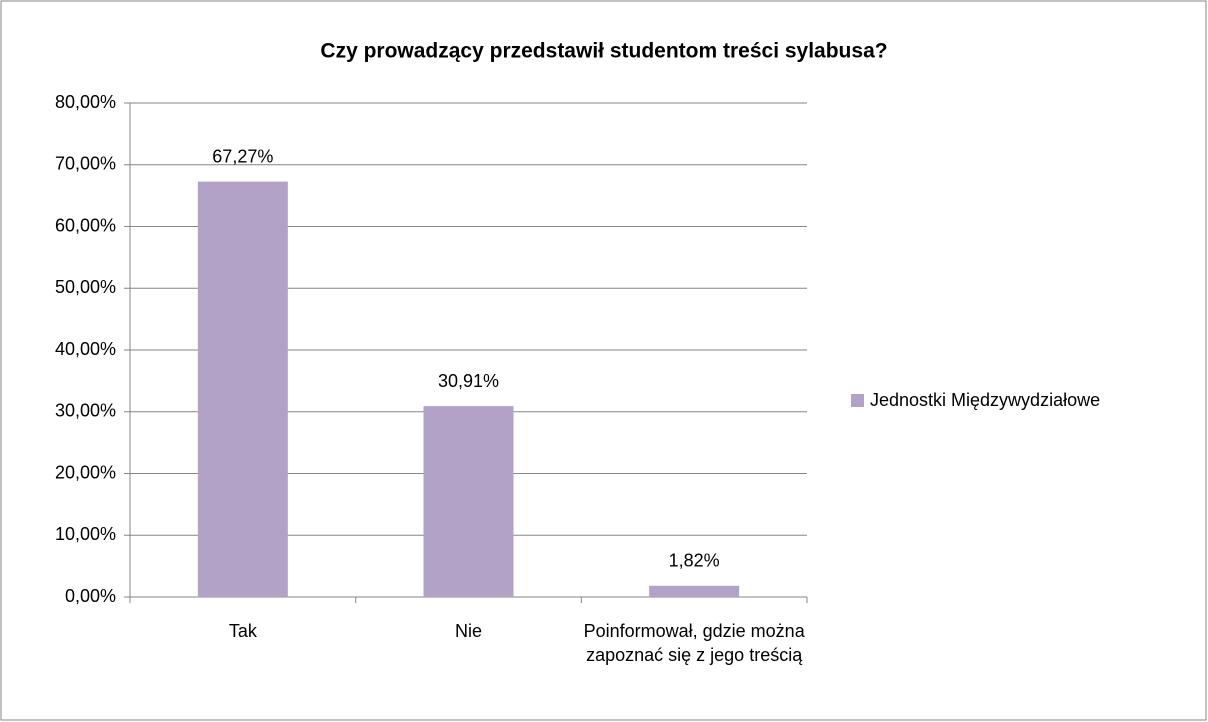  What do you see at coordinates (242, 156) in the screenshot?
I see `data-label: 67,27%` at bounding box center [242, 156].